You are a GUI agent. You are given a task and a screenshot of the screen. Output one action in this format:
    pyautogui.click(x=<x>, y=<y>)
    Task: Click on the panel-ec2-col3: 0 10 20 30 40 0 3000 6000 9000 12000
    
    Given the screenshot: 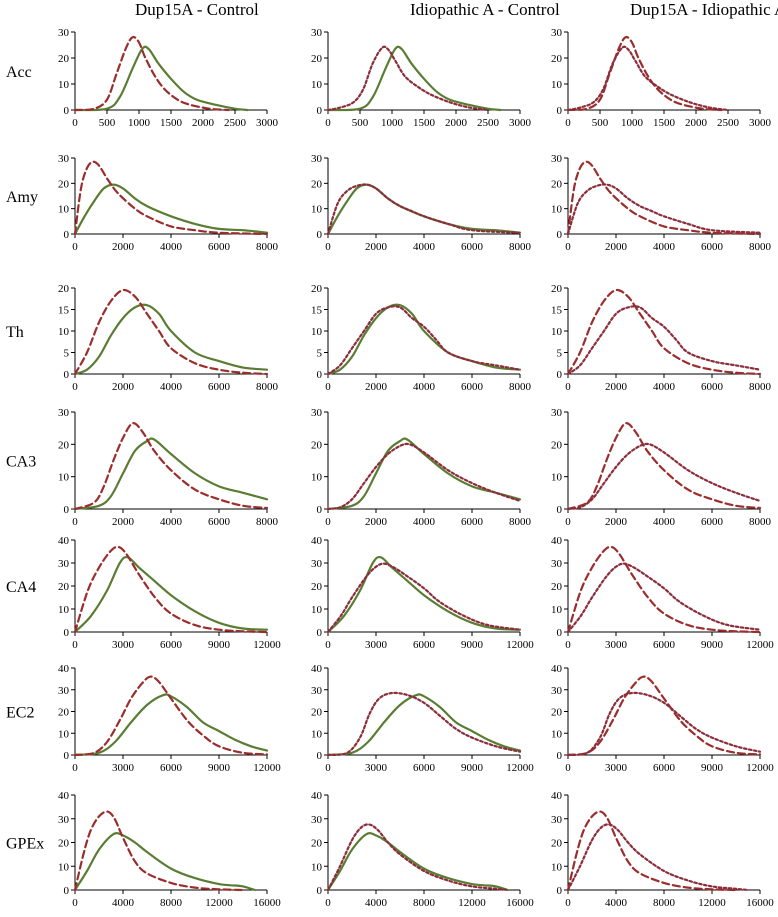 What is the action you would take?
    pyautogui.click(x=662, y=718)
    